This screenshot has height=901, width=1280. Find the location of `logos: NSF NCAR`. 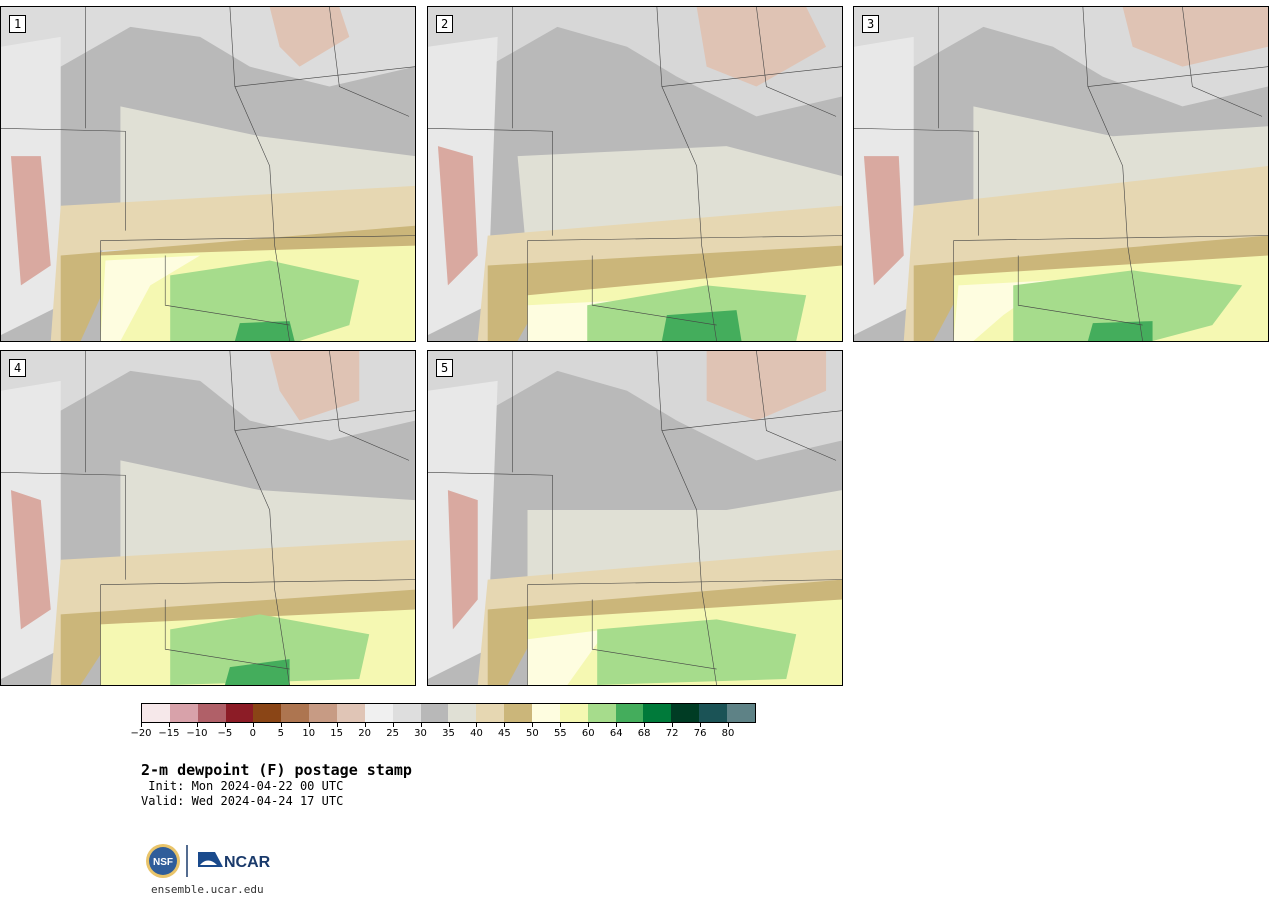

logos: NSF NCAR is located at coordinates (210, 861).